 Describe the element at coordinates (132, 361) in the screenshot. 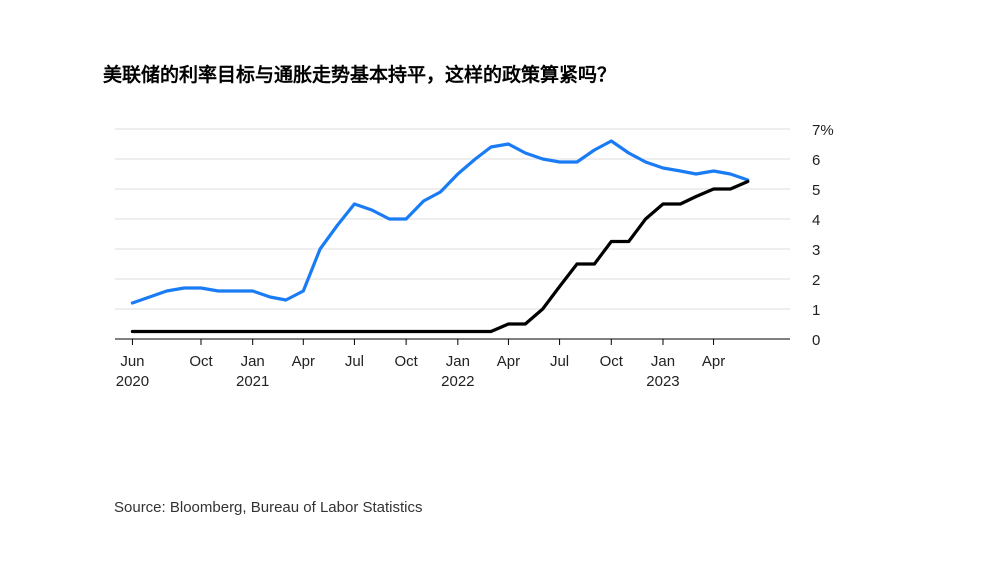

I see `x-tick-label: Jun` at that location.